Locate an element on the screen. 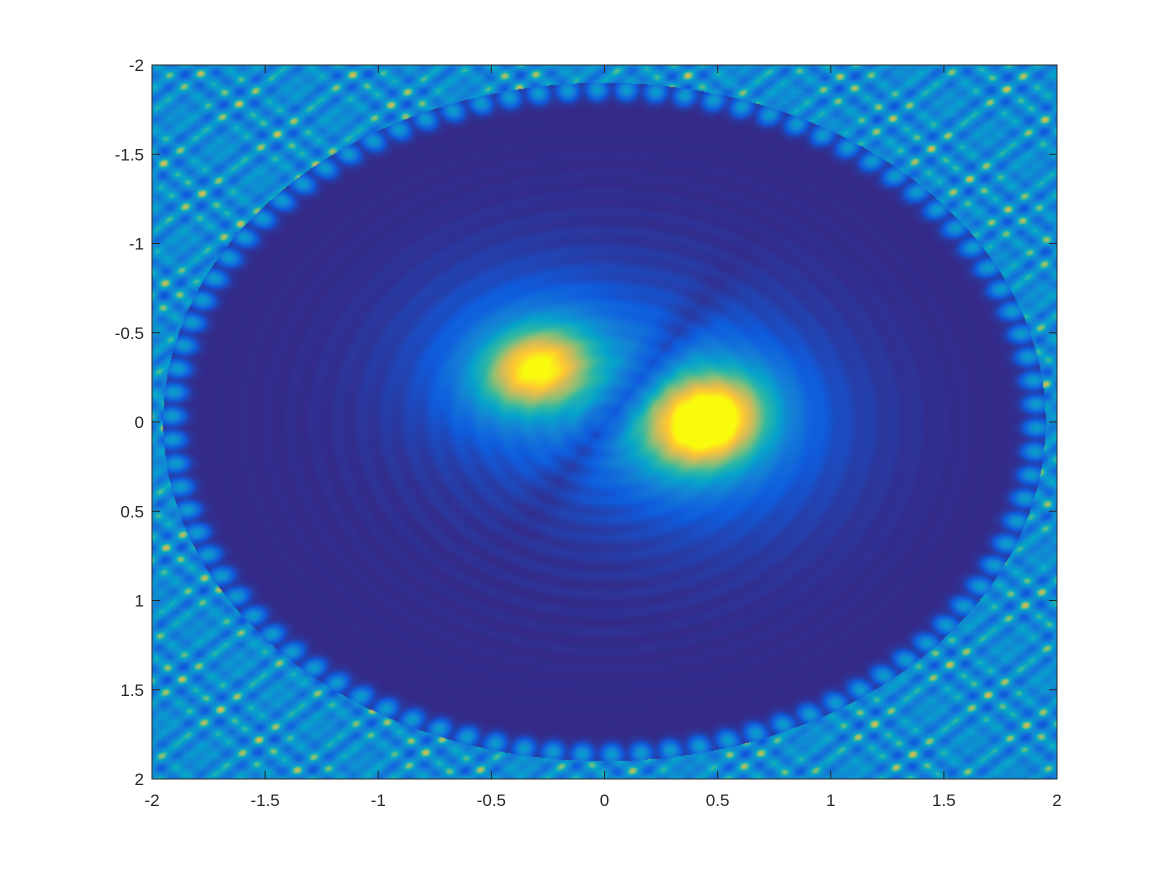 The height and width of the screenshot is (875, 1167). y-tick-label: -0.5 is located at coordinates (129, 333).